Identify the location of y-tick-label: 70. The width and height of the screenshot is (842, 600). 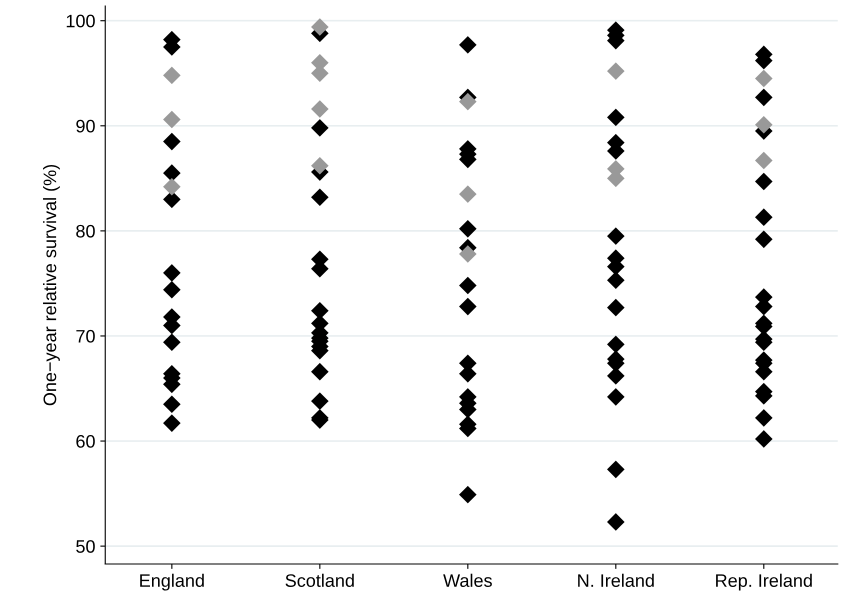
(85, 336).